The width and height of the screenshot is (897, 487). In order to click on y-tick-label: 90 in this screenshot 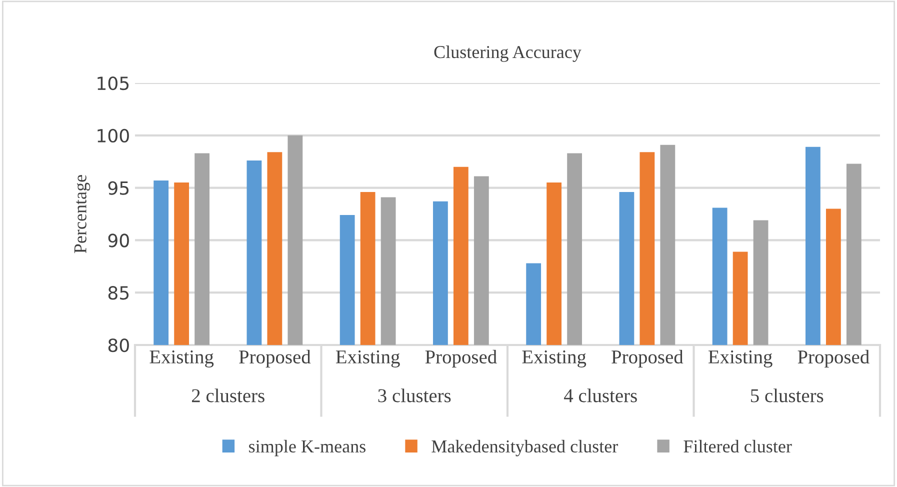, I will do `click(118, 241)`.